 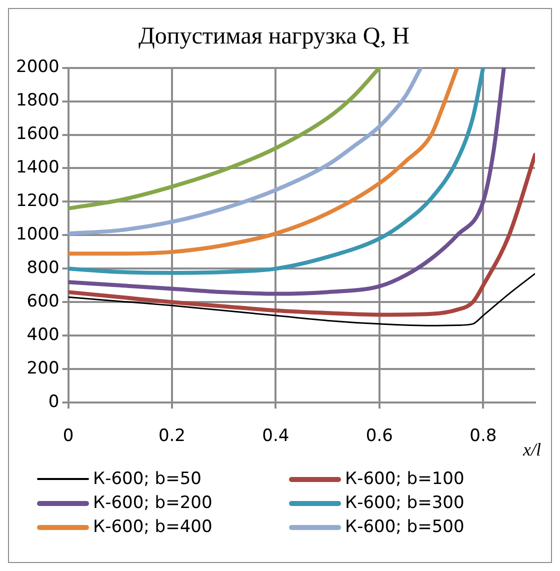 I want to click on y-tick-label: 400, so click(x=43, y=335).